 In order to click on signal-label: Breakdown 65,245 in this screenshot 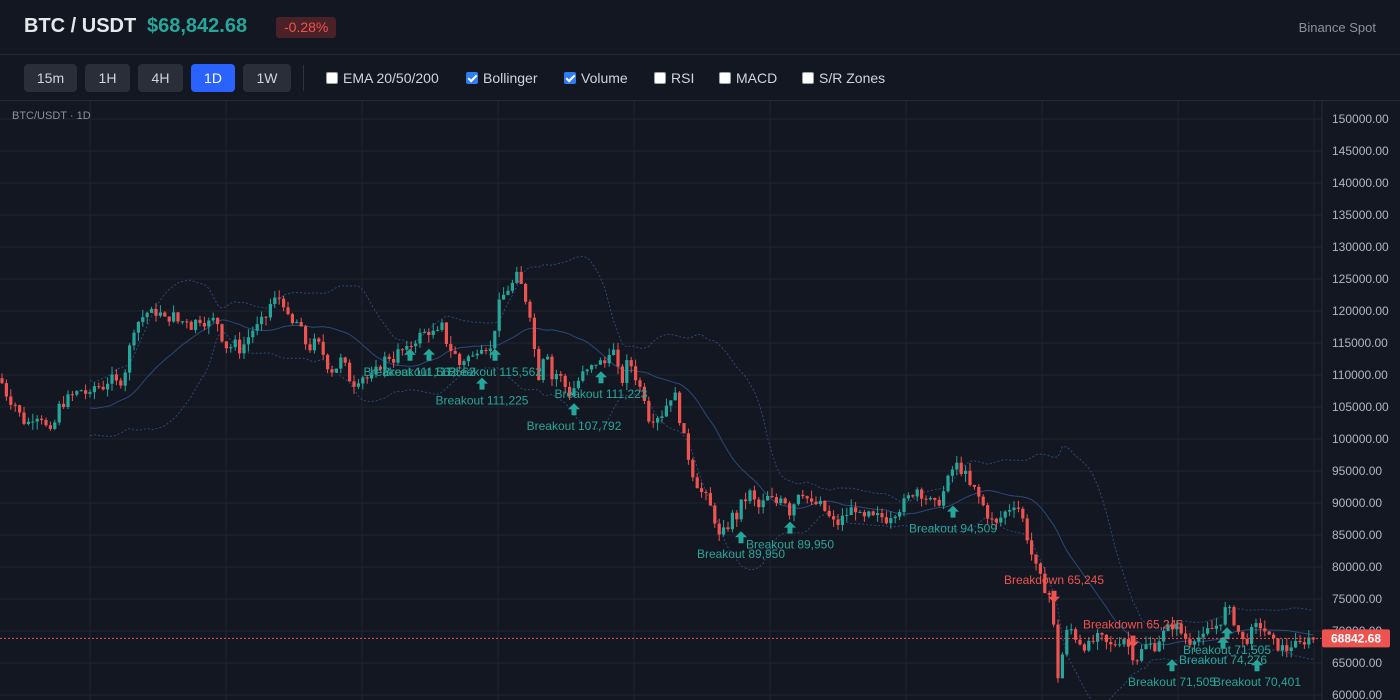, I will do `click(1054, 580)`.